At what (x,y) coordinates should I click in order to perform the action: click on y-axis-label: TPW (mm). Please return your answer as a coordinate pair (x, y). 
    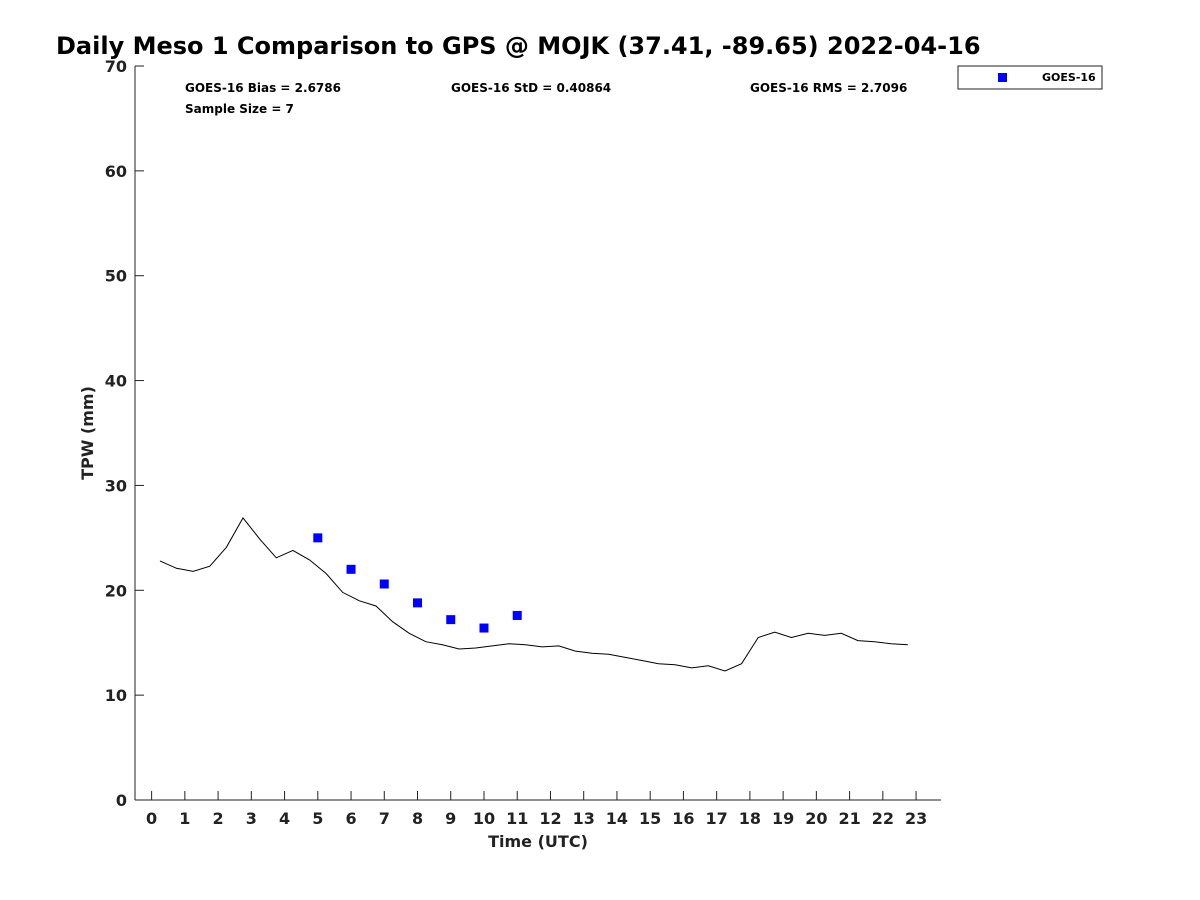
    Looking at the image, I should click on (87, 433).